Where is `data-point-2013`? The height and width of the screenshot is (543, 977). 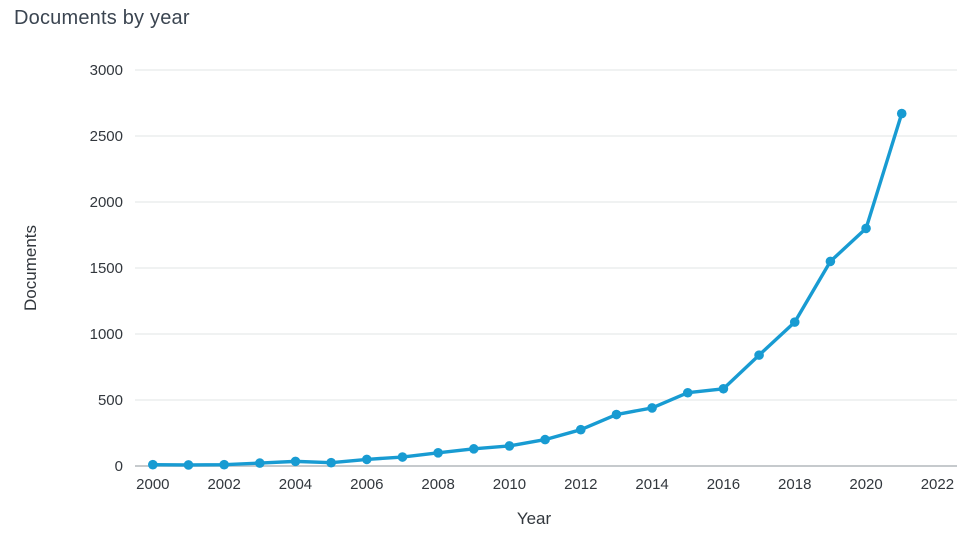 data-point-2013 is located at coordinates (616, 414).